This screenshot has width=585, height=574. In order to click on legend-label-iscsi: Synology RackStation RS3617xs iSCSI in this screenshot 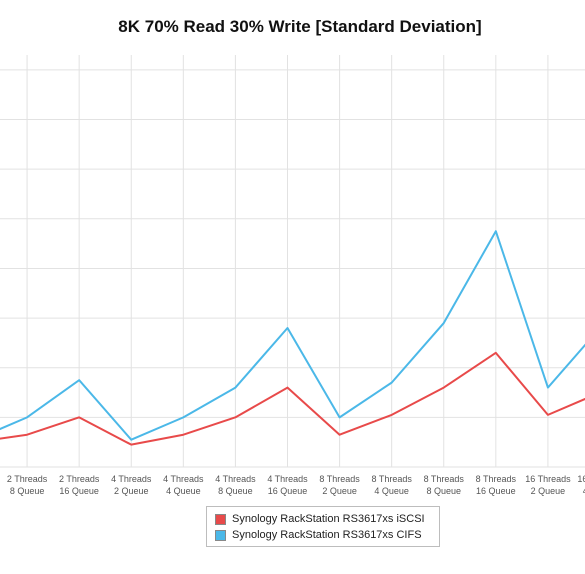, I will do `click(328, 519)`.